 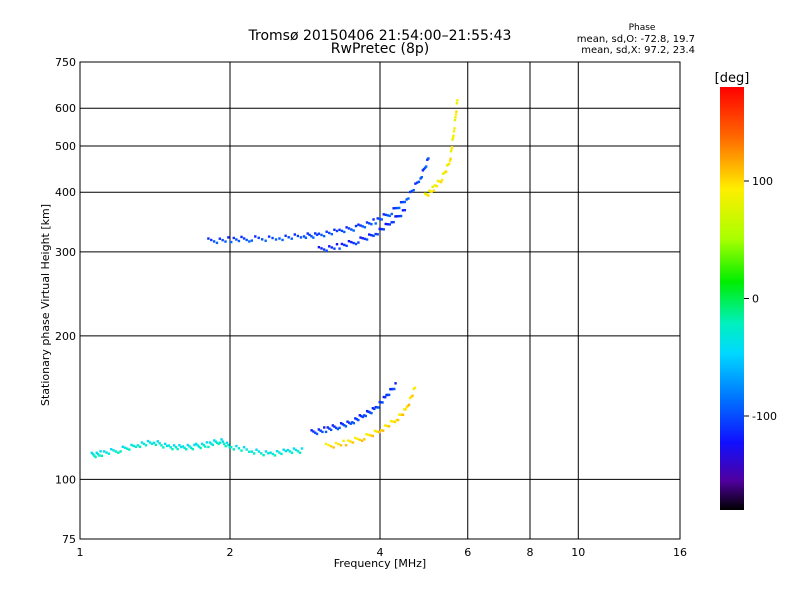 What do you see at coordinates (380, 563) in the screenshot?
I see `x-axis-label: Frequency [MHz]` at bounding box center [380, 563].